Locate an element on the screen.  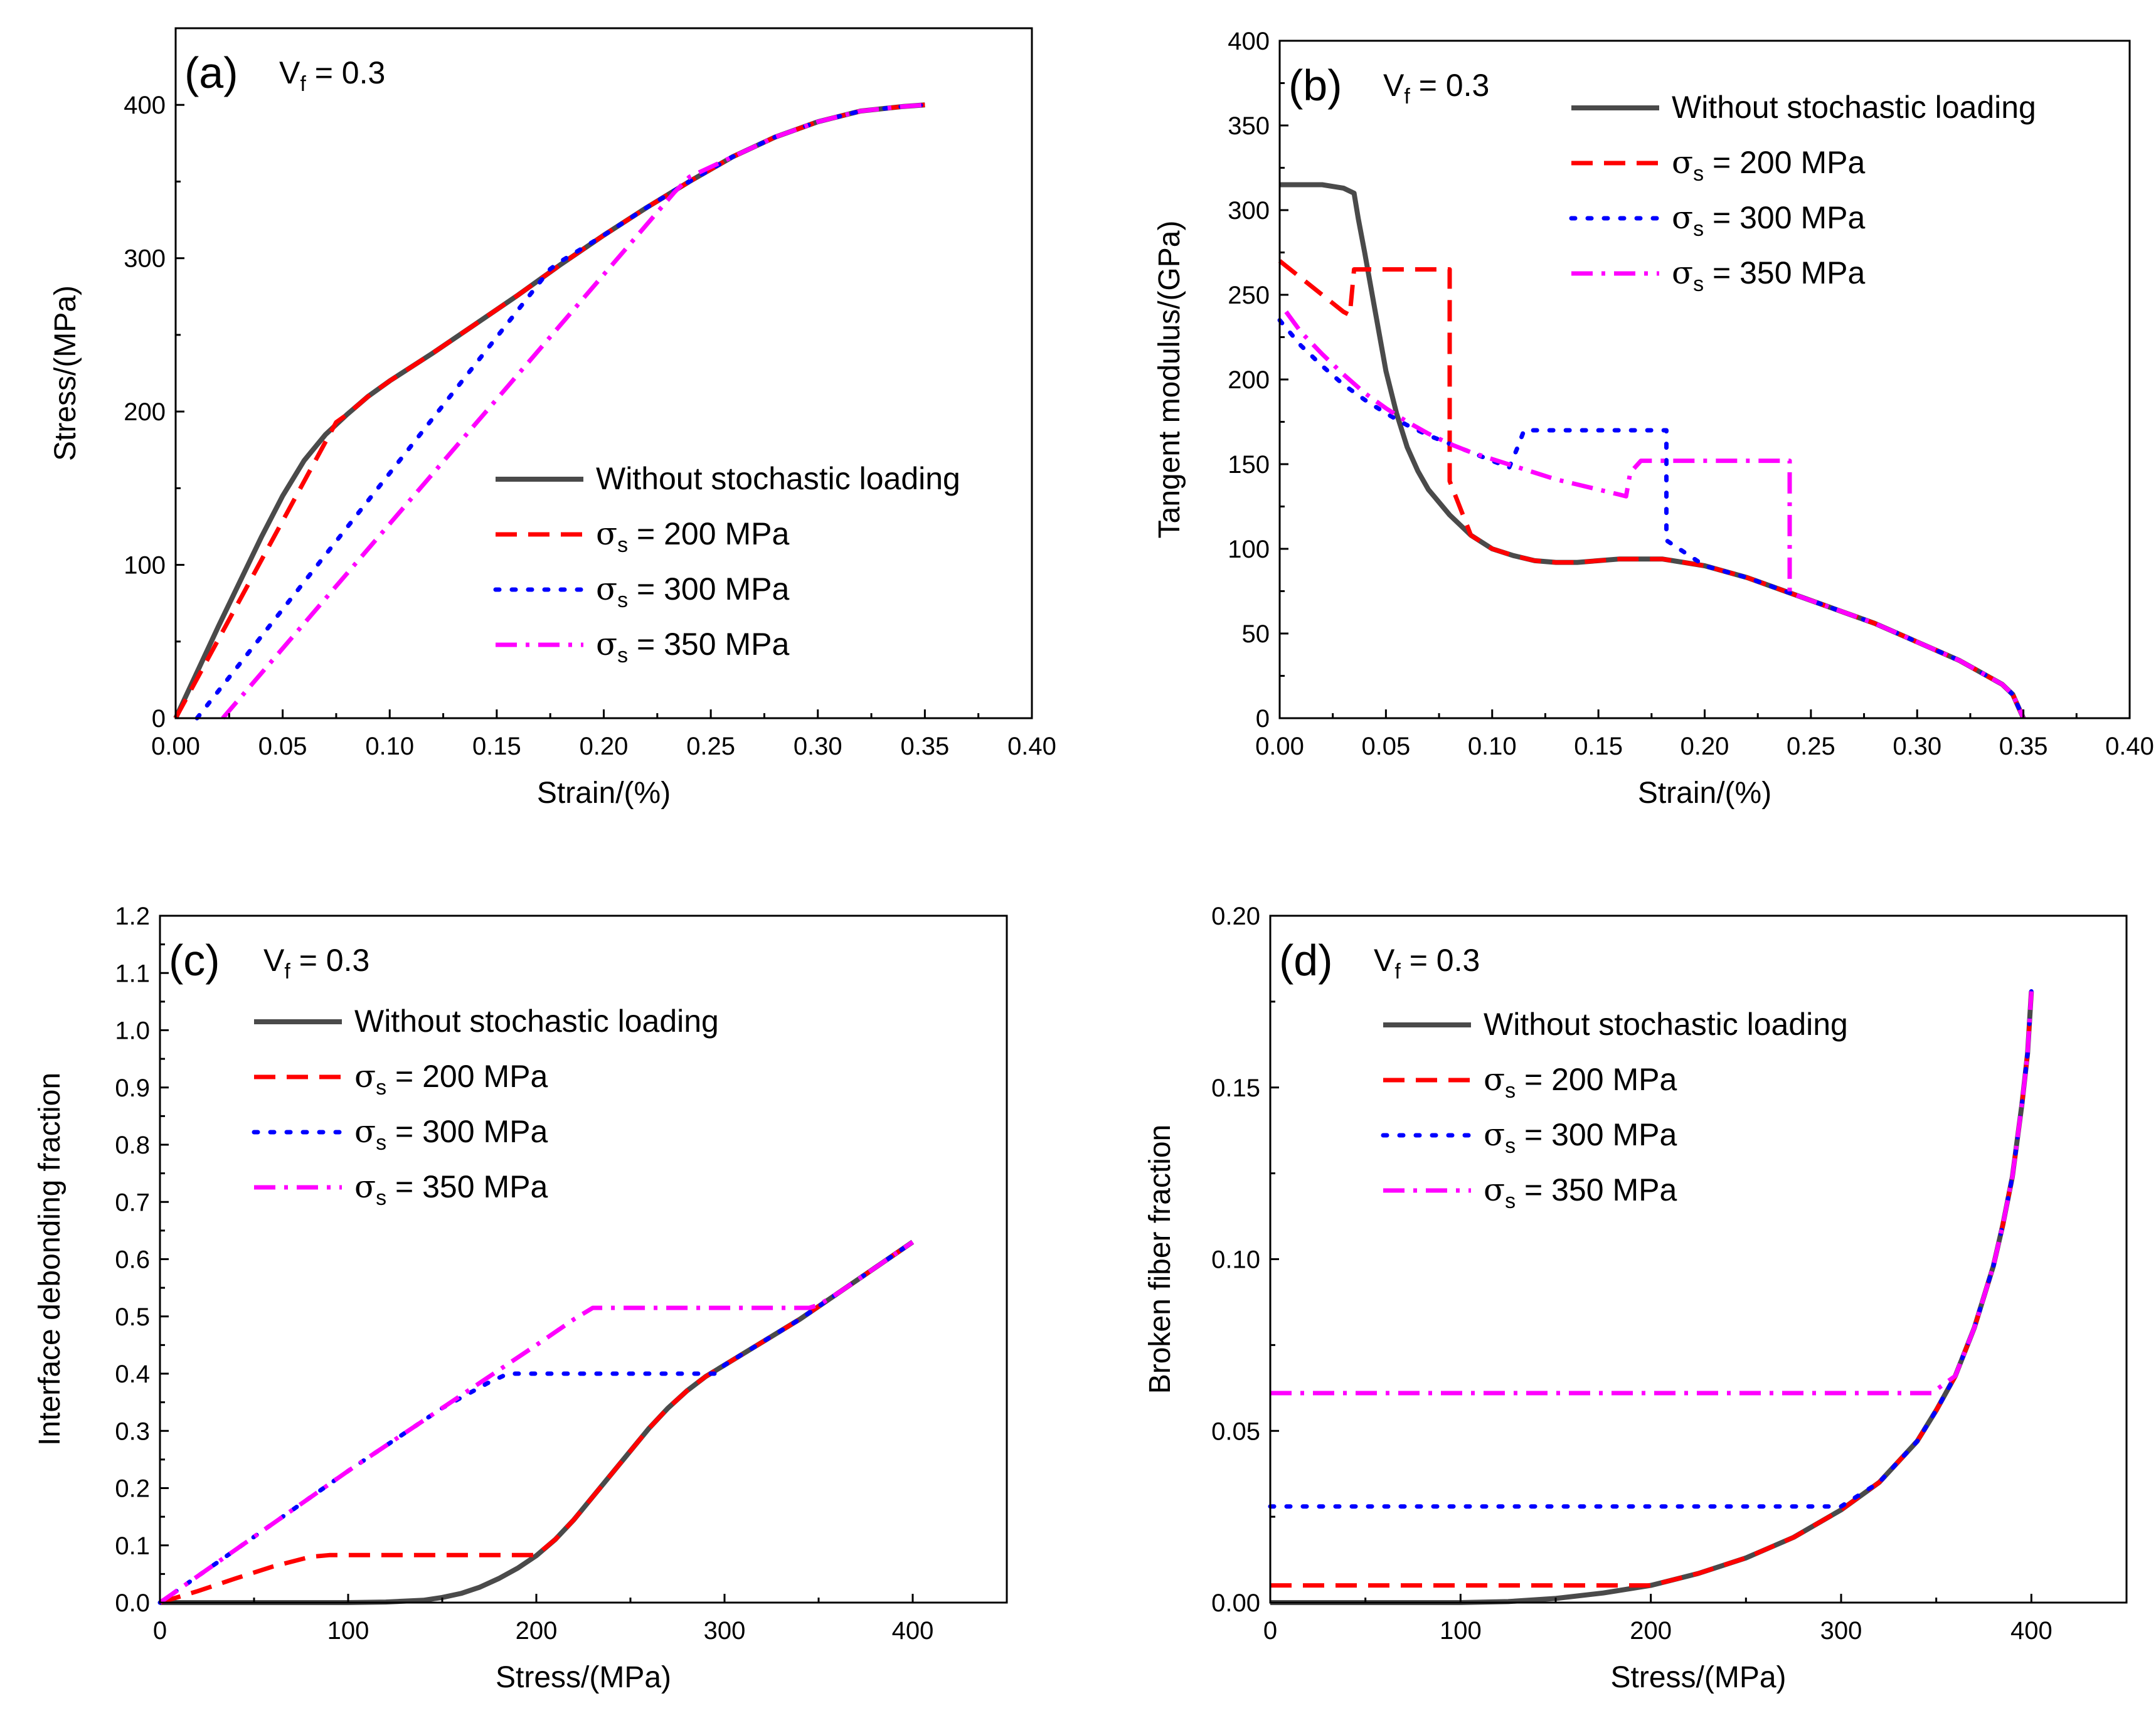
x-tick-label: 0.20 is located at coordinates (604, 746).